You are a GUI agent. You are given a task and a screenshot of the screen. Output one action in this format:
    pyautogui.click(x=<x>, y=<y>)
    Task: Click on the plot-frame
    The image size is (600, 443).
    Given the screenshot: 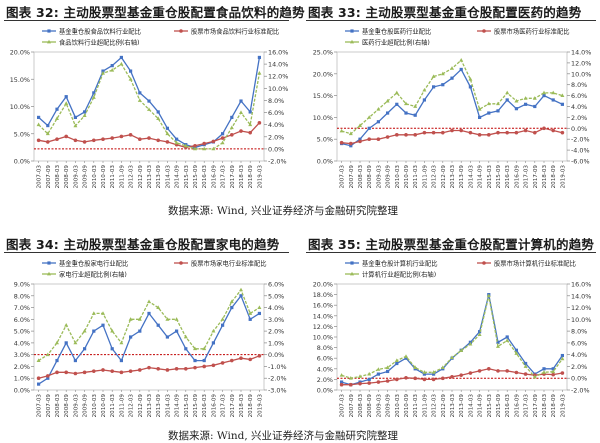 What is the action you would take?
    pyautogui.click(x=149, y=106)
    